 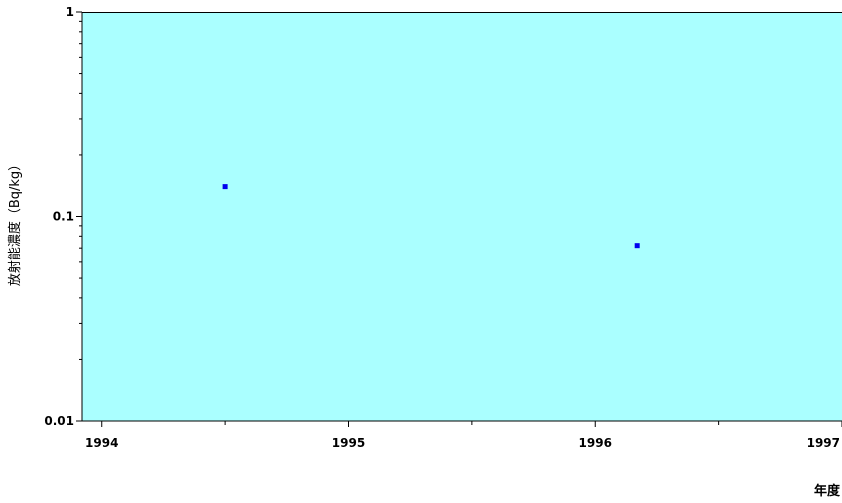 What do you see at coordinates (823, 443) in the screenshot?
I see `x-tick-label: 1997` at bounding box center [823, 443].